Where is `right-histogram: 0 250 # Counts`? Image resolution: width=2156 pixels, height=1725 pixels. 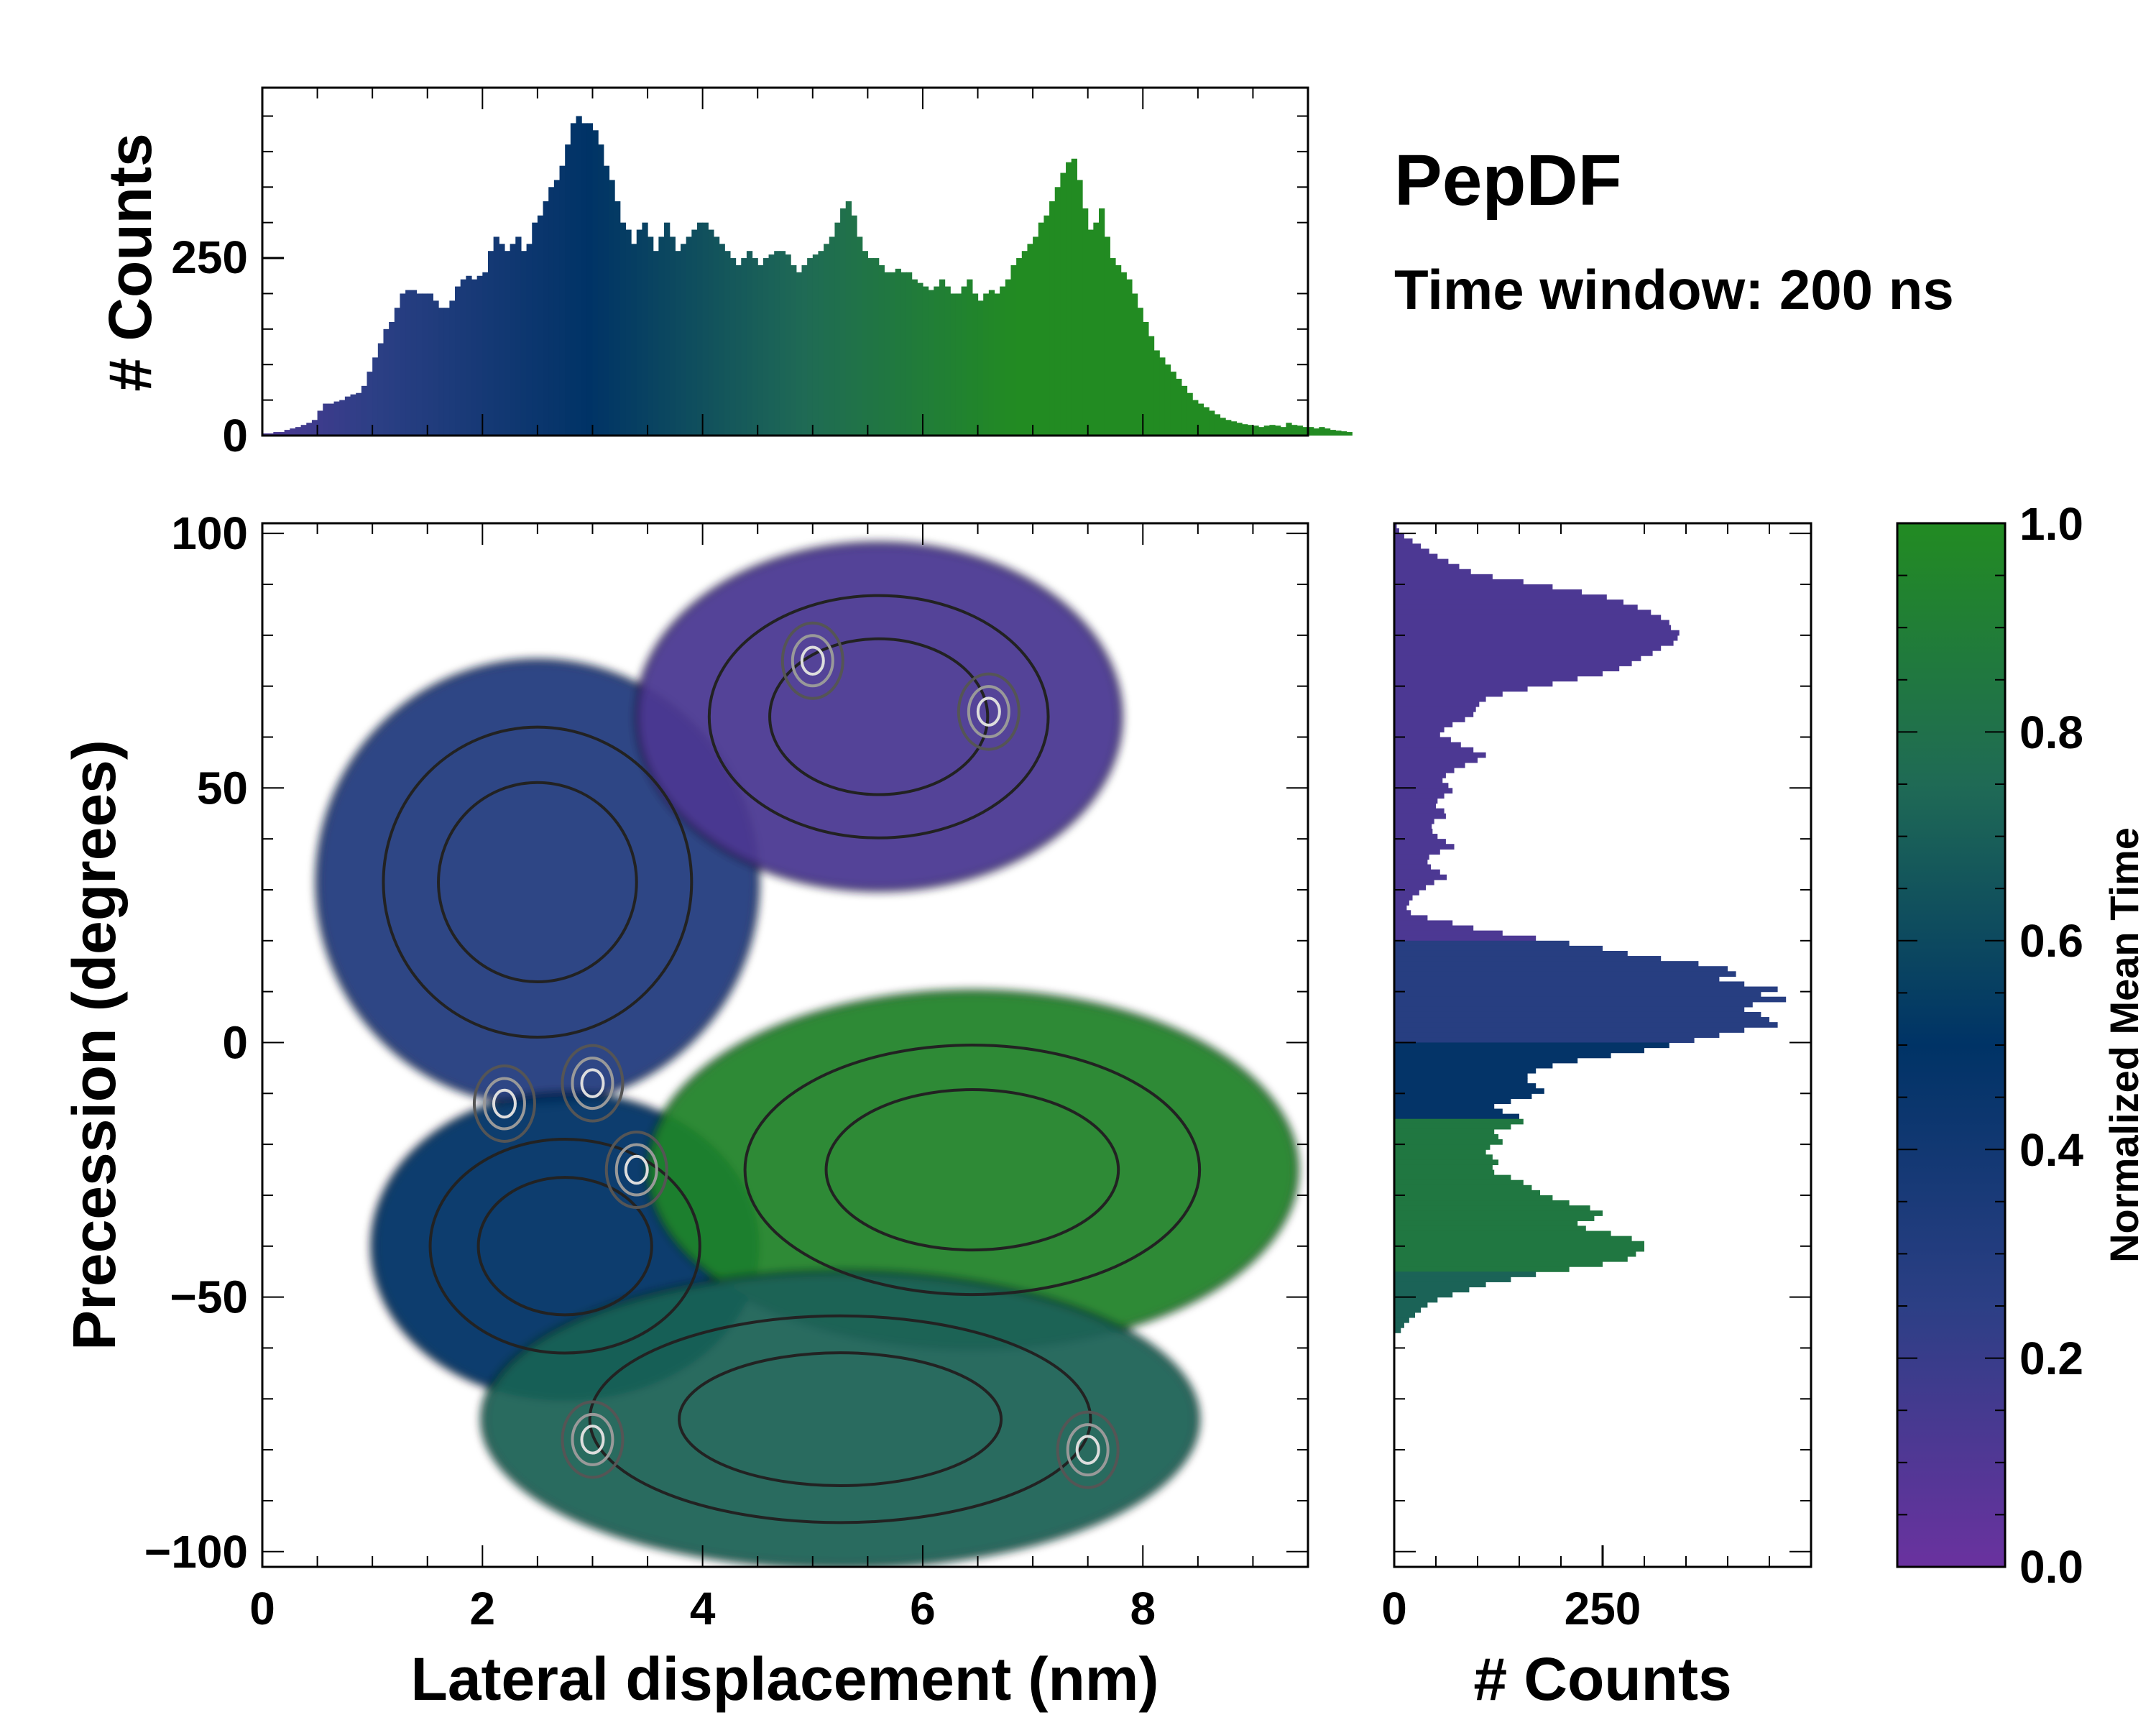 right-histogram: 0 250 # Counts is located at coordinates (1597, 1117).